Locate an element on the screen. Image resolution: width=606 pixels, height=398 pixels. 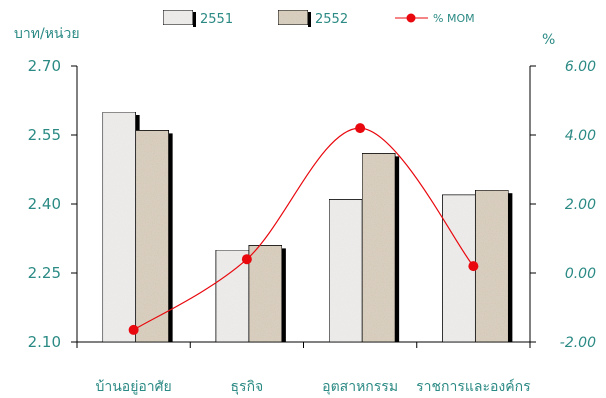
left-tick-label: 2.55 is located at coordinates (44, 135).